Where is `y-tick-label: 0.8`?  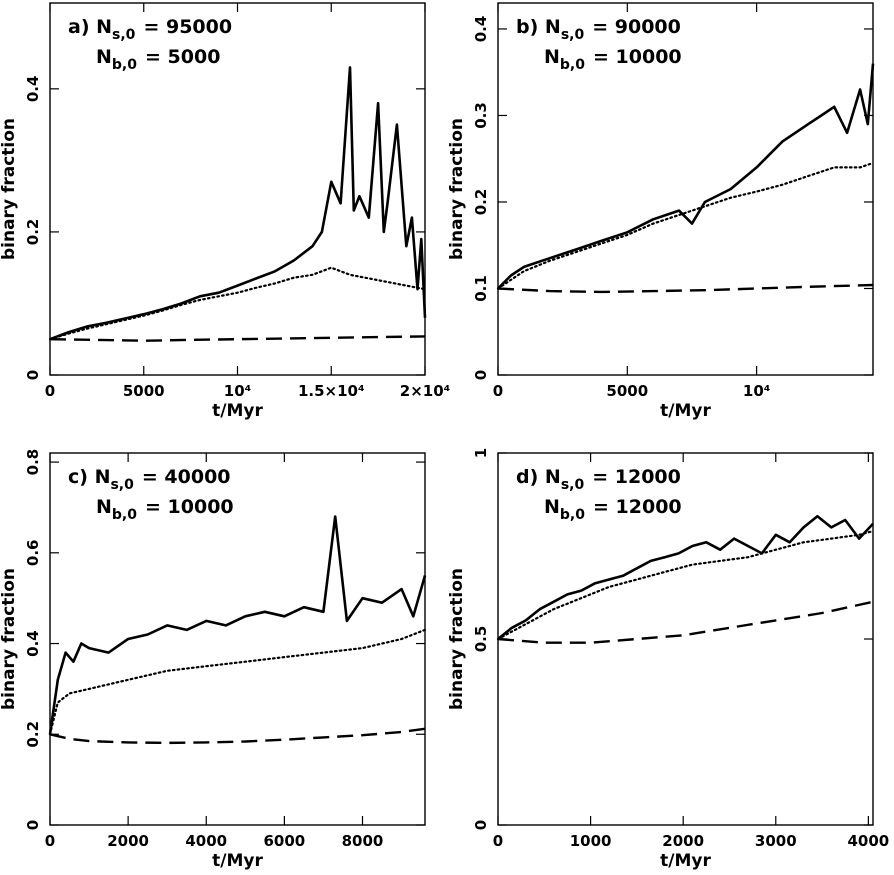
y-tick-label: 0.8 is located at coordinates (33, 462).